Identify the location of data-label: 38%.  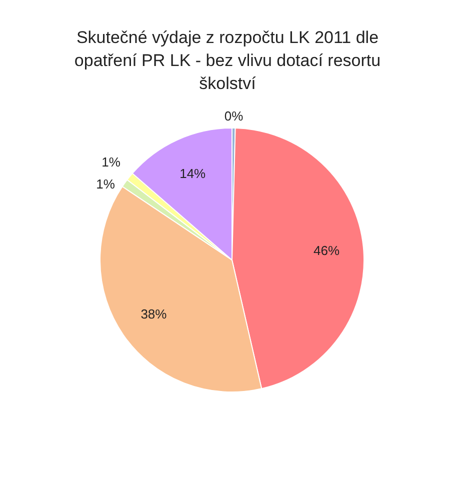
(154, 314).